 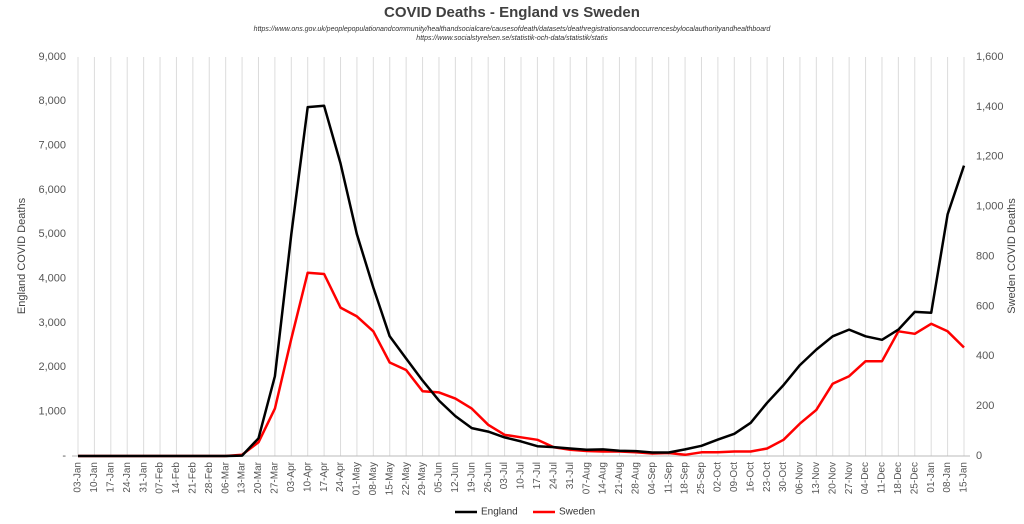 I want to click on y2-axis-label: Sweden COVID Deaths, so click(x=1012, y=256).